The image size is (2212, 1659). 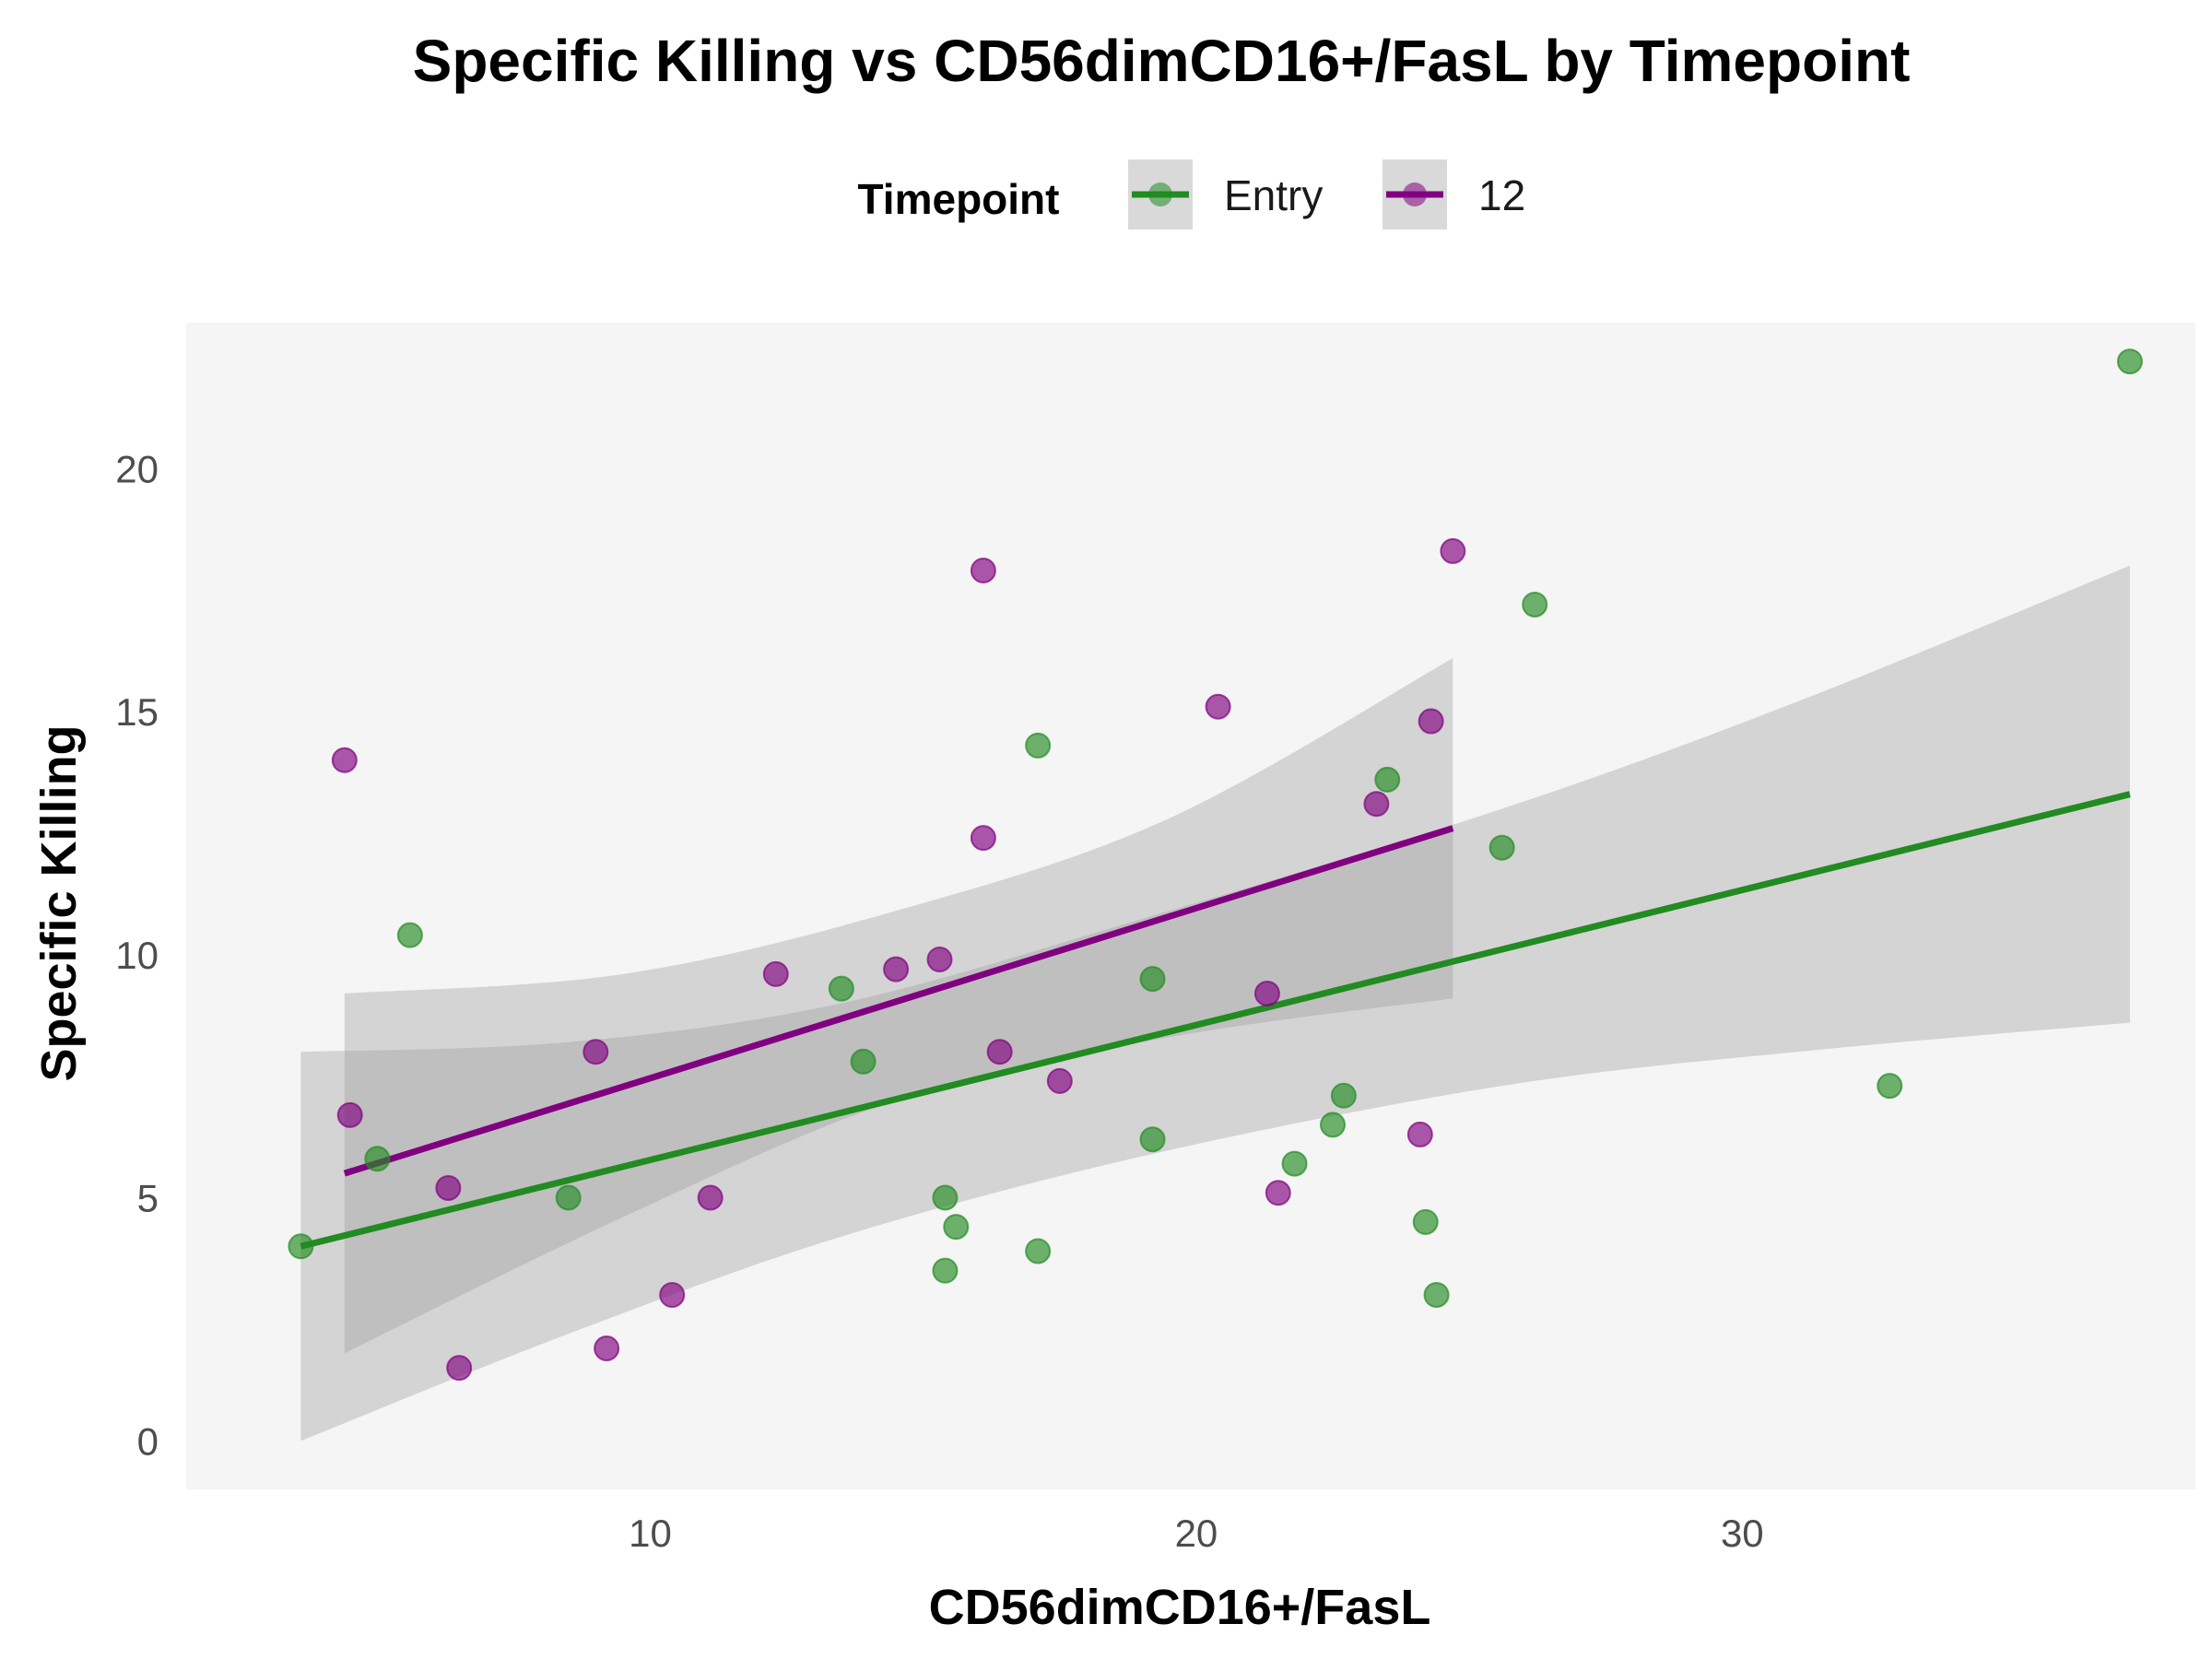 I want to click on x-axis: 10 20 30, so click(x=1196, y=1533).